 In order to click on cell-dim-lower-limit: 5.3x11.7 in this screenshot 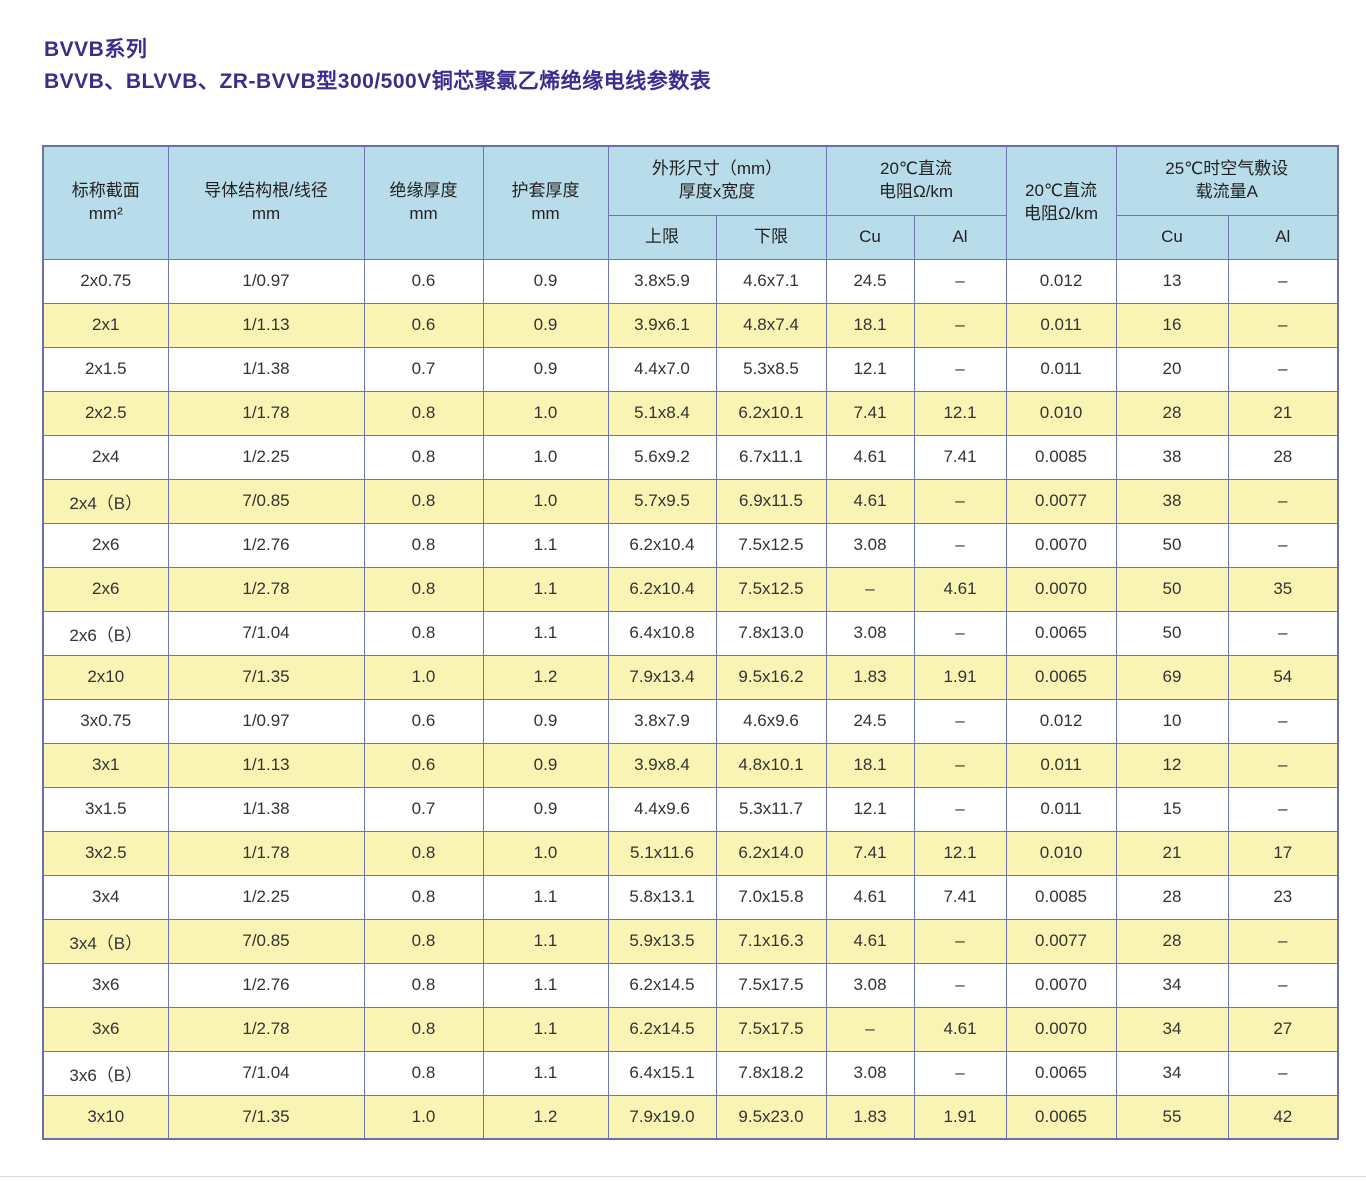, I will do `click(771, 809)`.